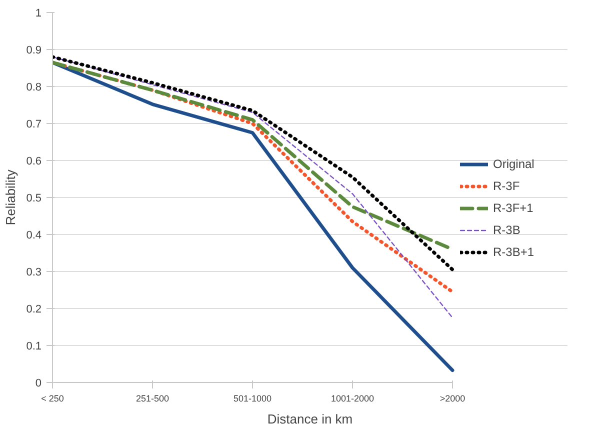 This screenshot has width=604, height=440. Describe the element at coordinates (38, 384) in the screenshot. I see `y-tick-label: 0` at that location.